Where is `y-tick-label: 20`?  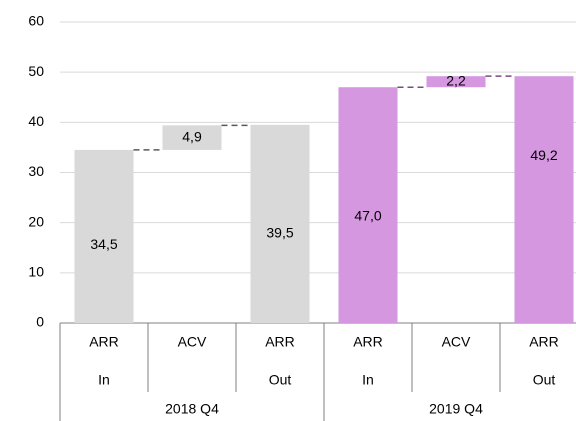
y-tick-label: 20 is located at coordinates (36, 221).